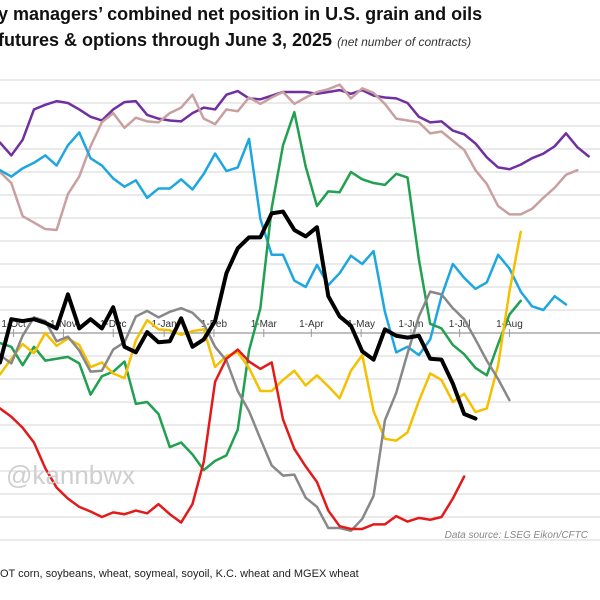 The width and height of the screenshot is (600, 600). What do you see at coordinates (63, 324) in the screenshot?
I see `x-tick-label: 1-Nov` at bounding box center [63, 324].